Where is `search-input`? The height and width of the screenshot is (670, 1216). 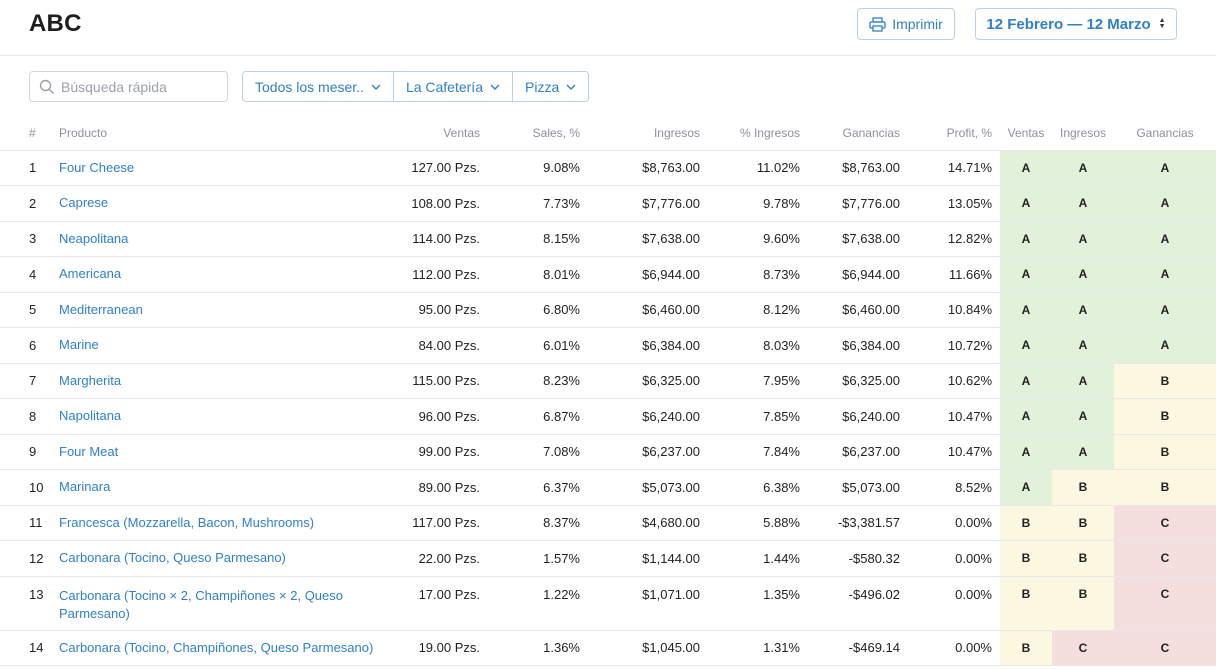
search-input is located at coordinates (141, 86).